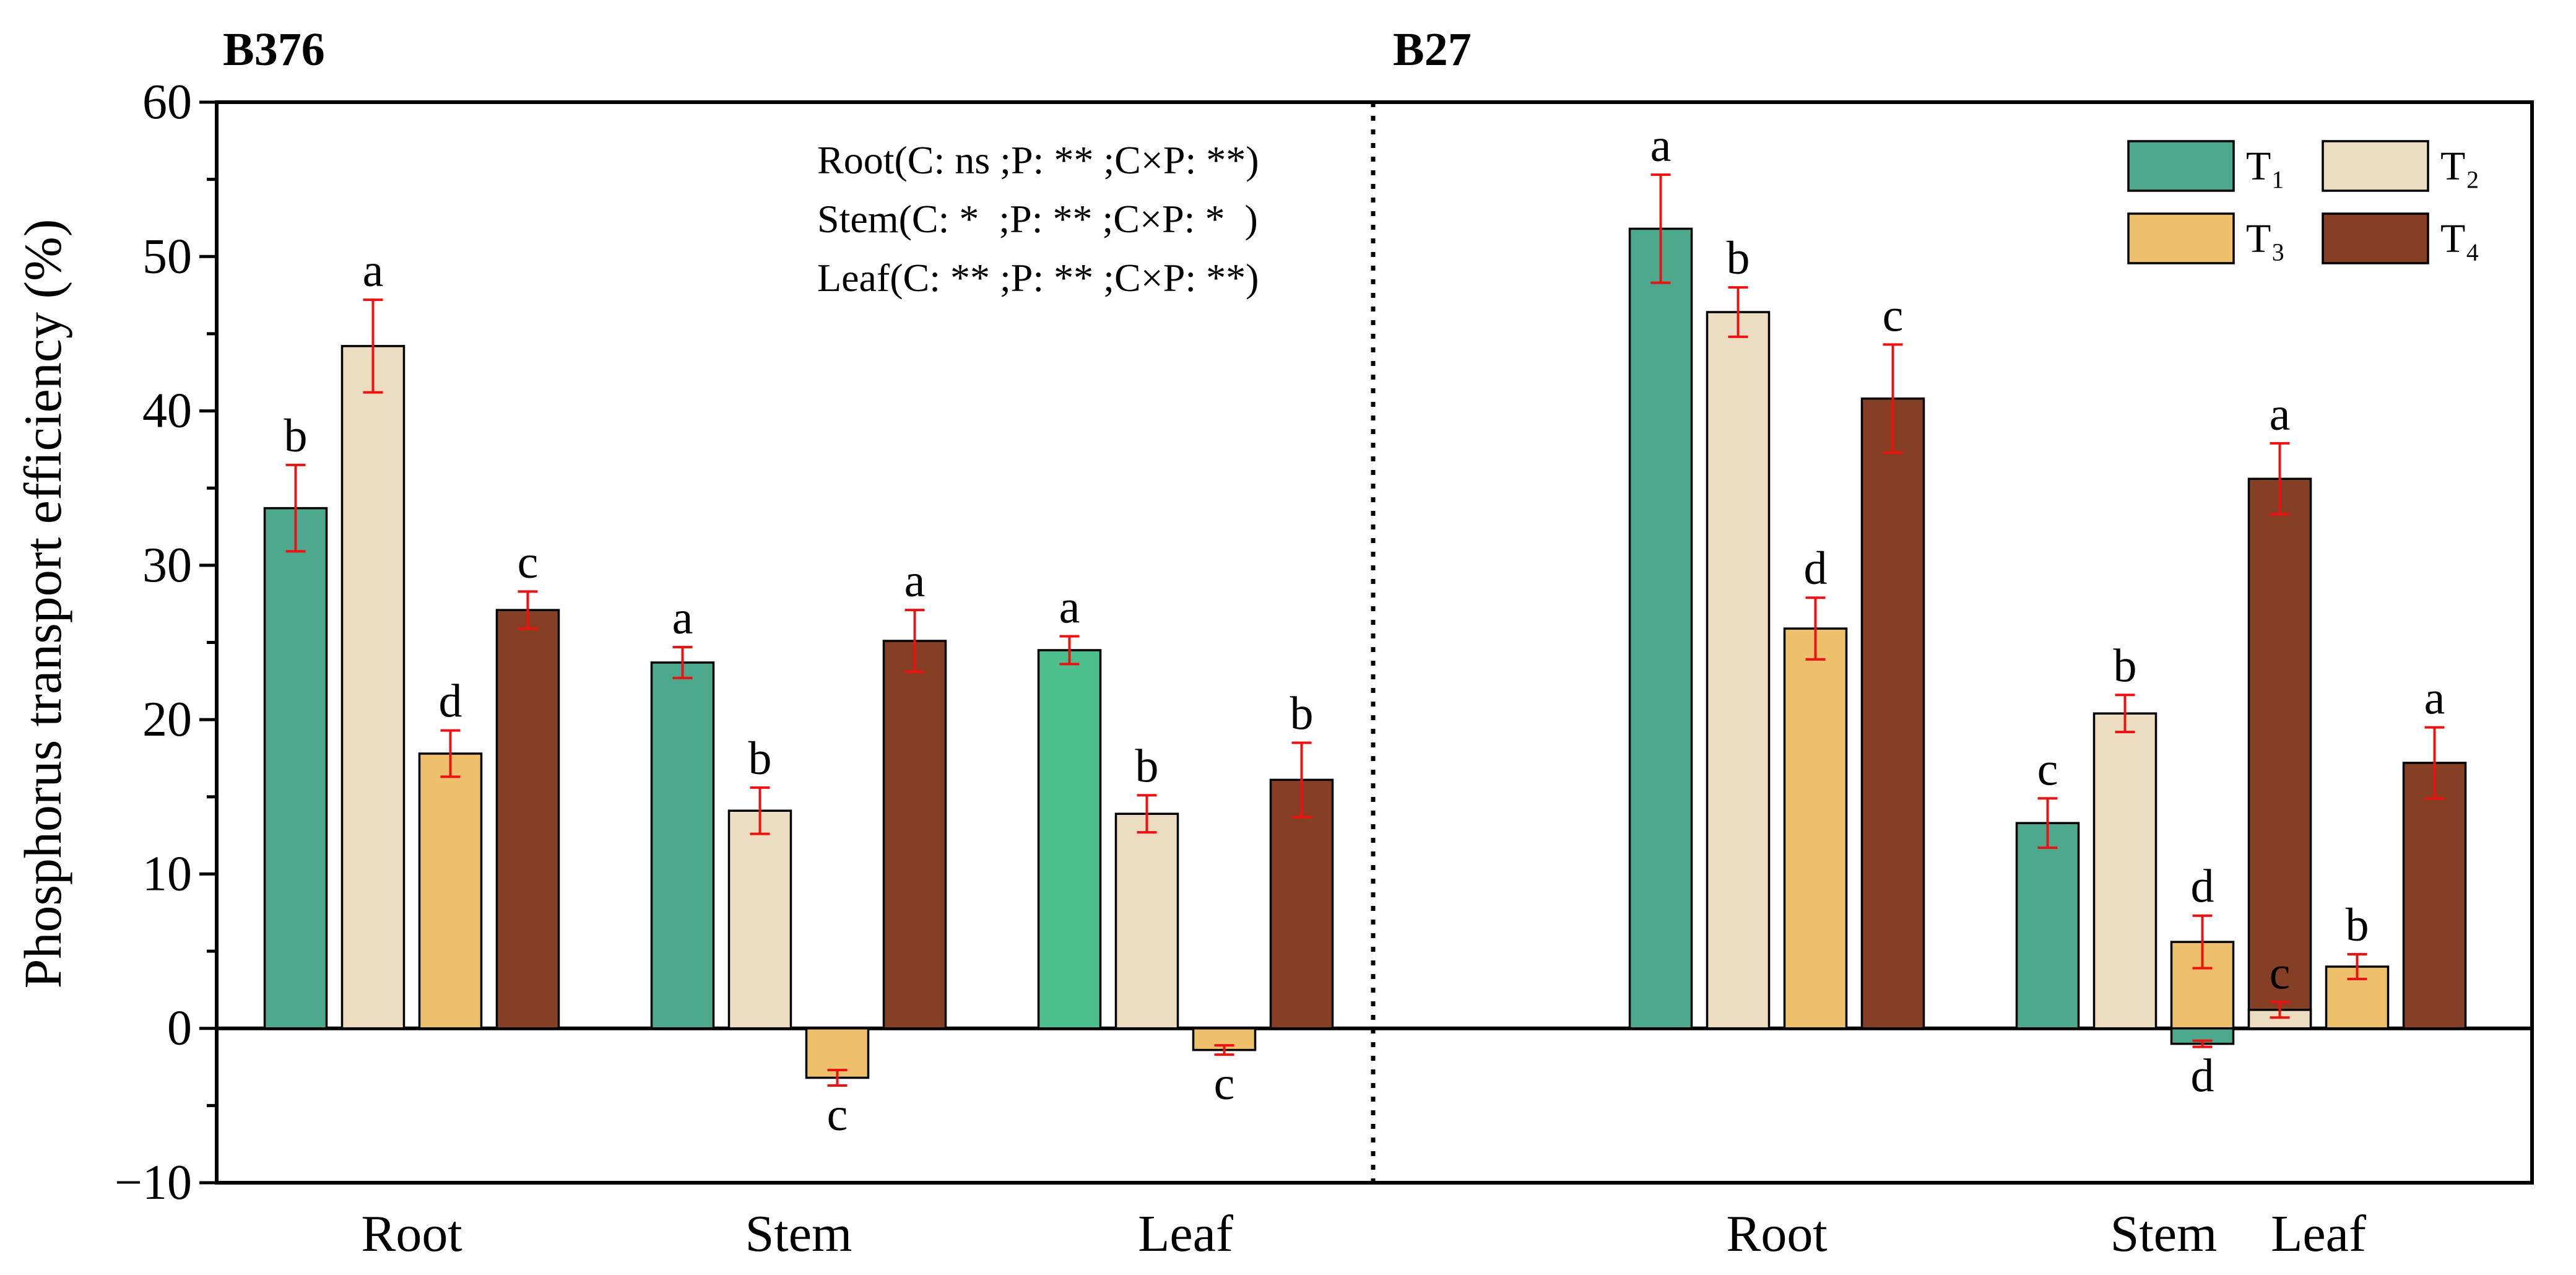 This screenshot has width=2576, height=1275. I want to click on y-axis-label: Phosphorus transport efficiency (%), so click(42, 604).